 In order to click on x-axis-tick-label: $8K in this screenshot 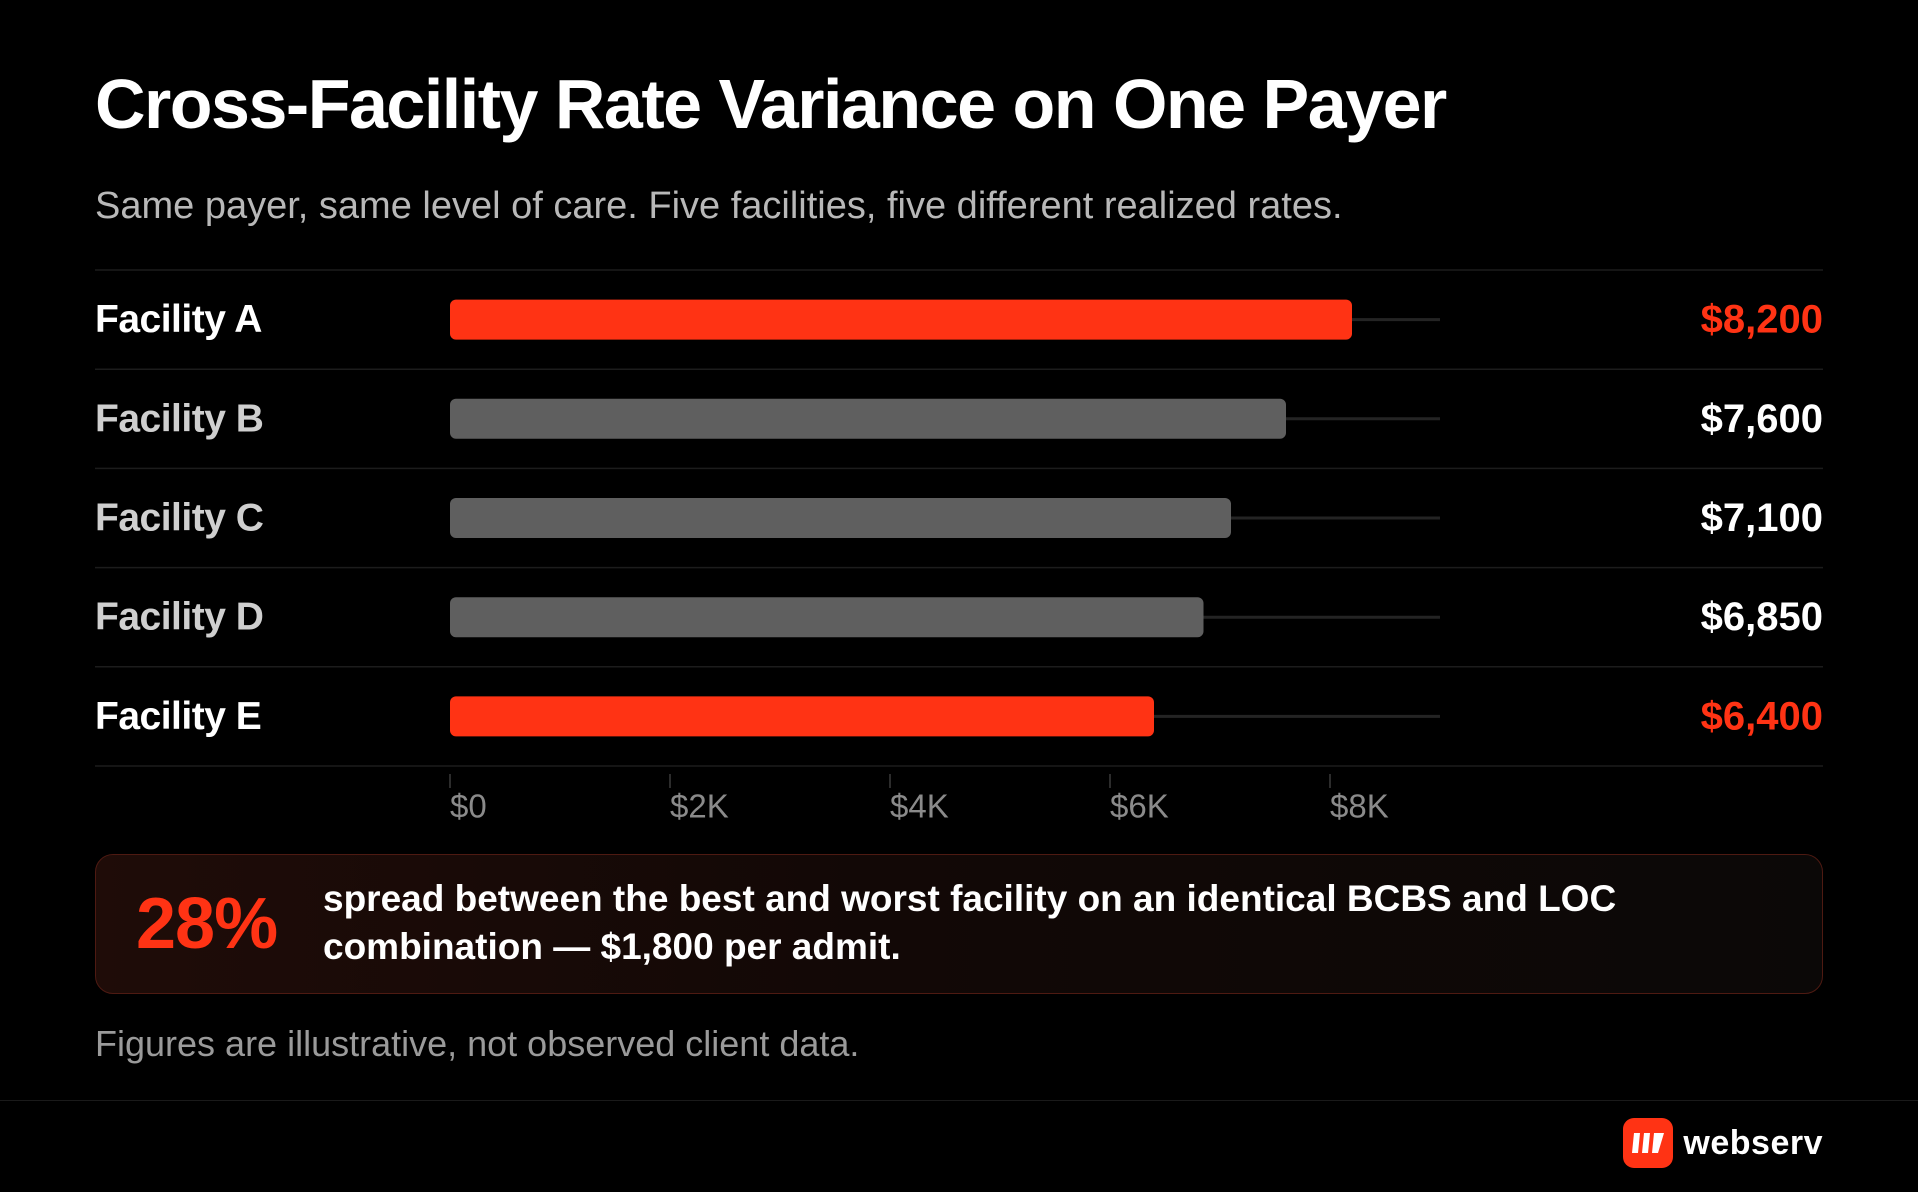, I will do `click(1359, 804)`.